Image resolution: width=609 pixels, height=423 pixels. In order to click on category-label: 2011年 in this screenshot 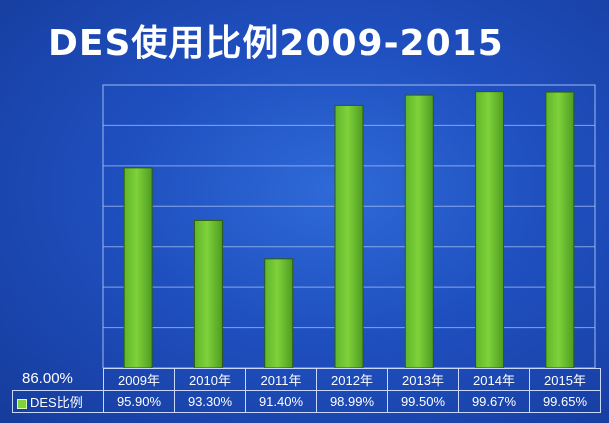, I will do `click(281, 379)`.